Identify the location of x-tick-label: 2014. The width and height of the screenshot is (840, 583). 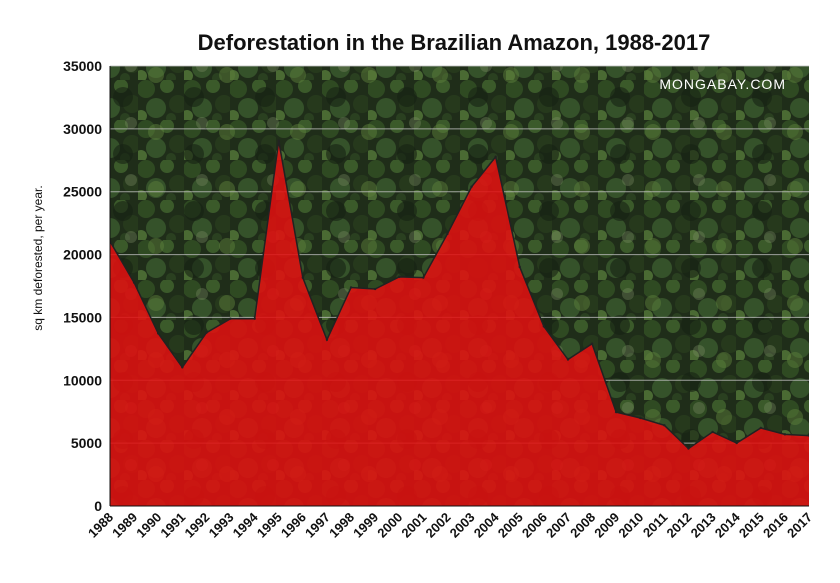
(728, 525).